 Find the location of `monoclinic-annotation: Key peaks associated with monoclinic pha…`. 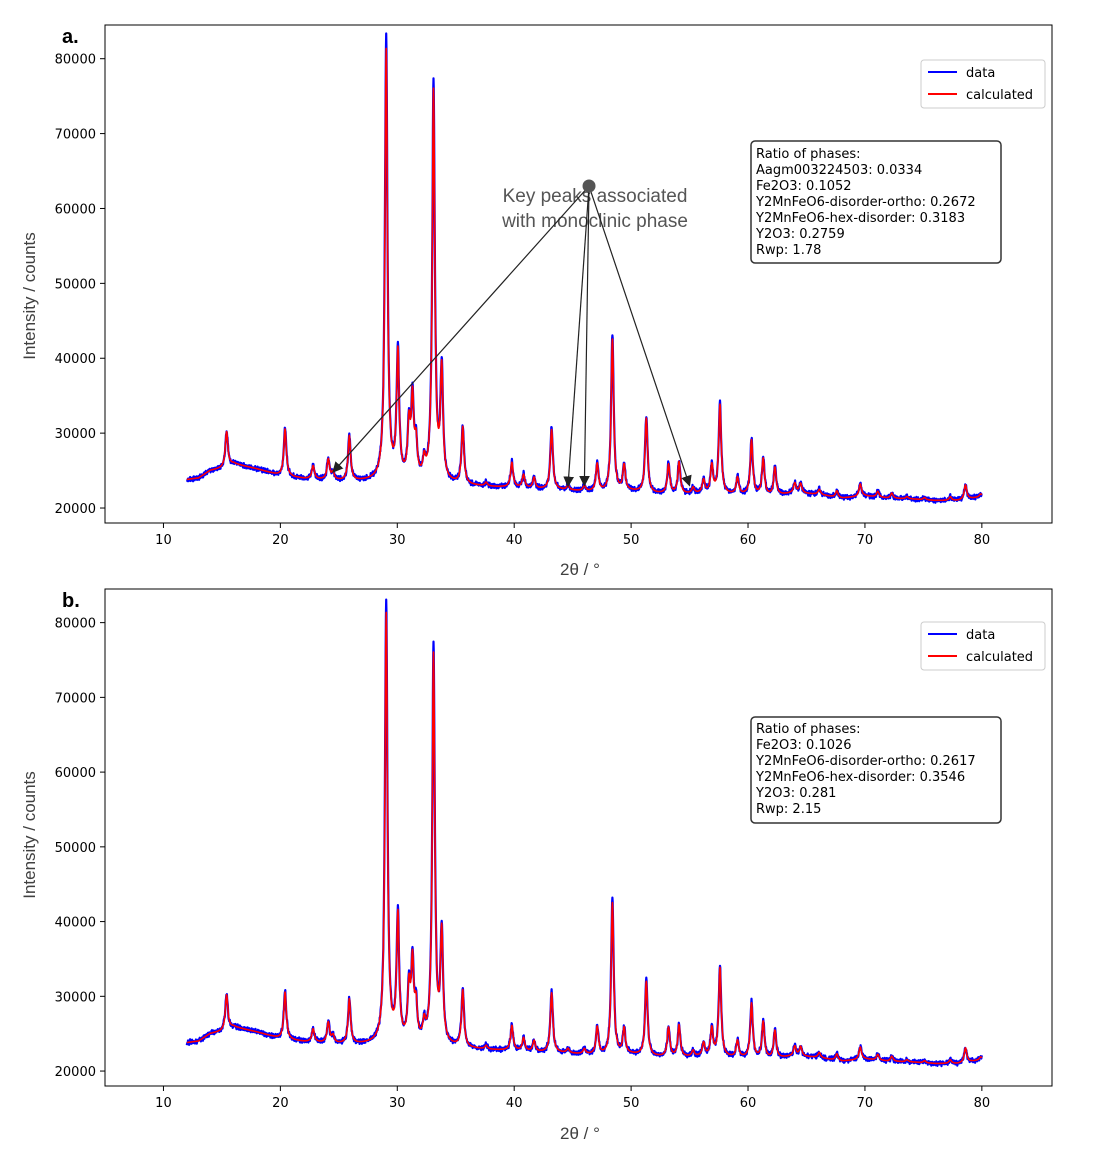

monoclinic-annotation: Key peaks associated with monoclinic pha… is located at coordinates (512, 333).